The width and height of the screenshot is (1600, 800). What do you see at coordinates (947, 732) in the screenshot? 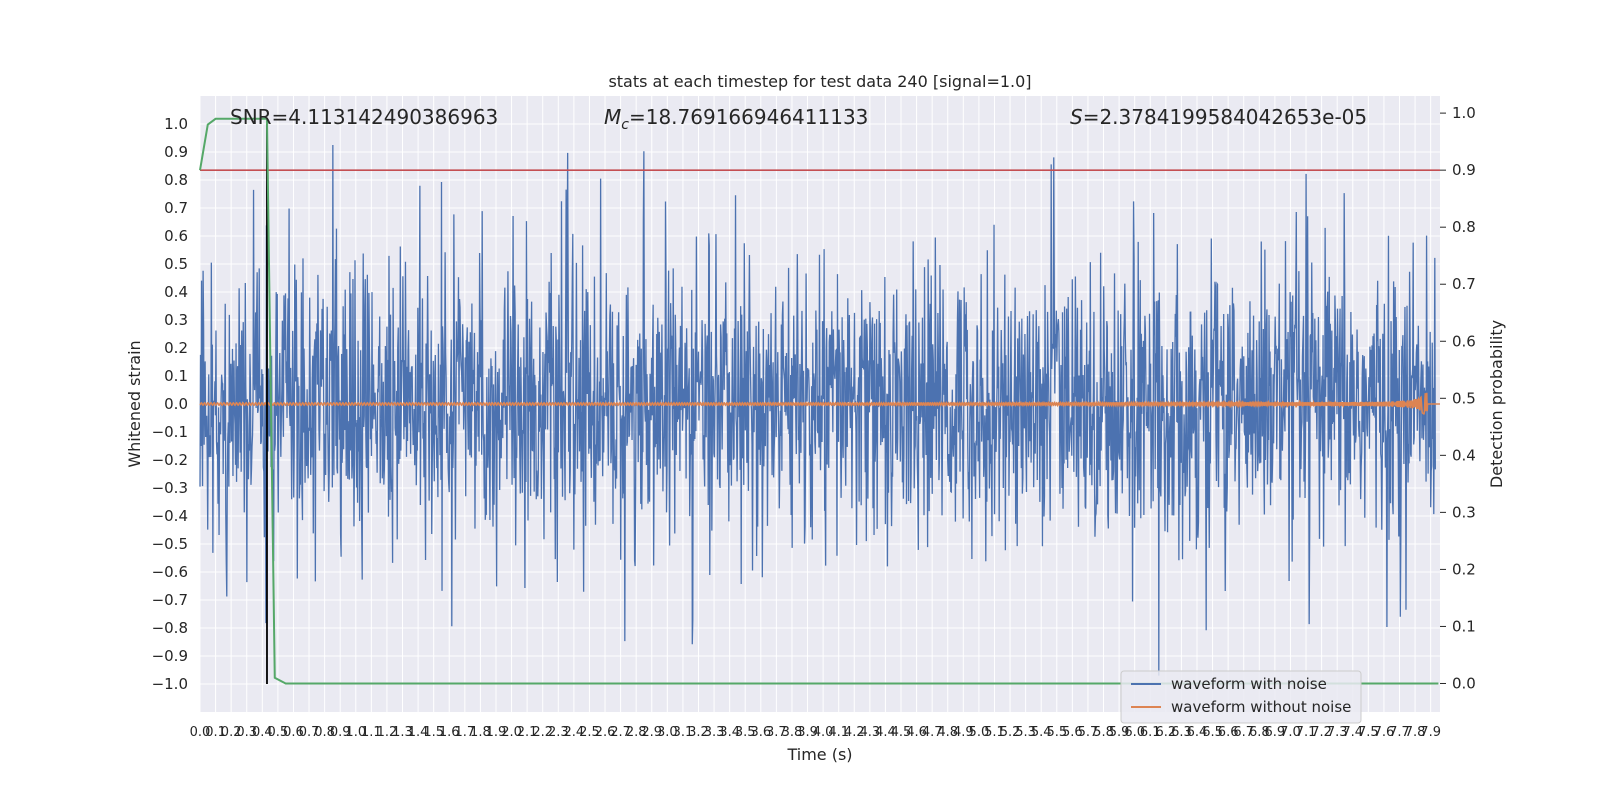
I see `x-tick-label: 4.8` at bounding box center [947, 732].